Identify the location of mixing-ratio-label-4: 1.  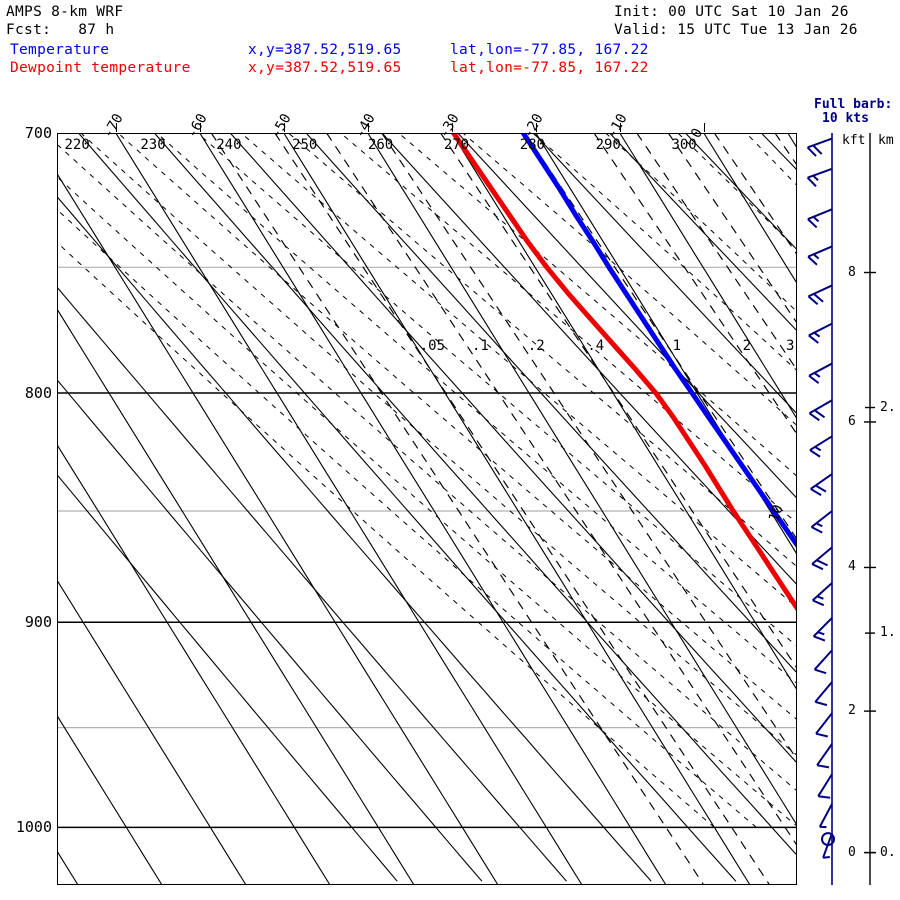
(677, 346).